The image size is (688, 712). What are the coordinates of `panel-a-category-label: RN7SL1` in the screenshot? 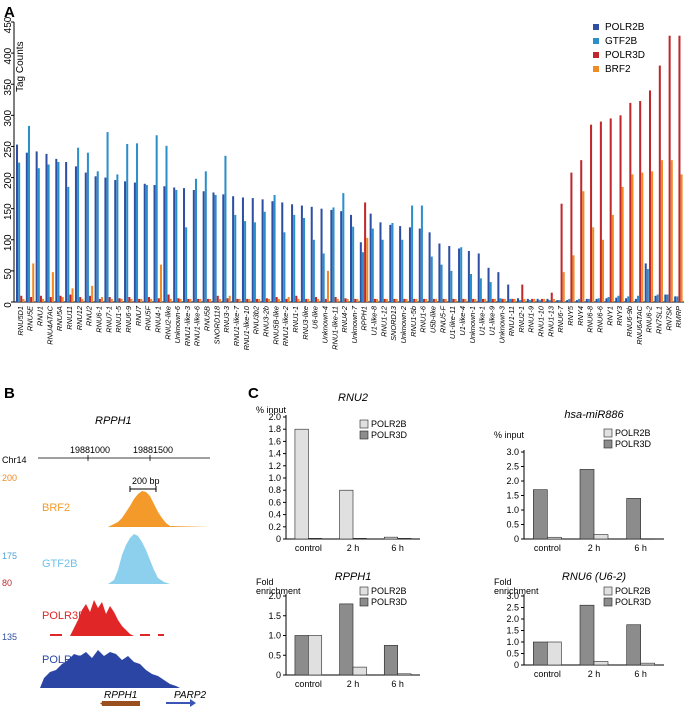 It's located at (658, 320).